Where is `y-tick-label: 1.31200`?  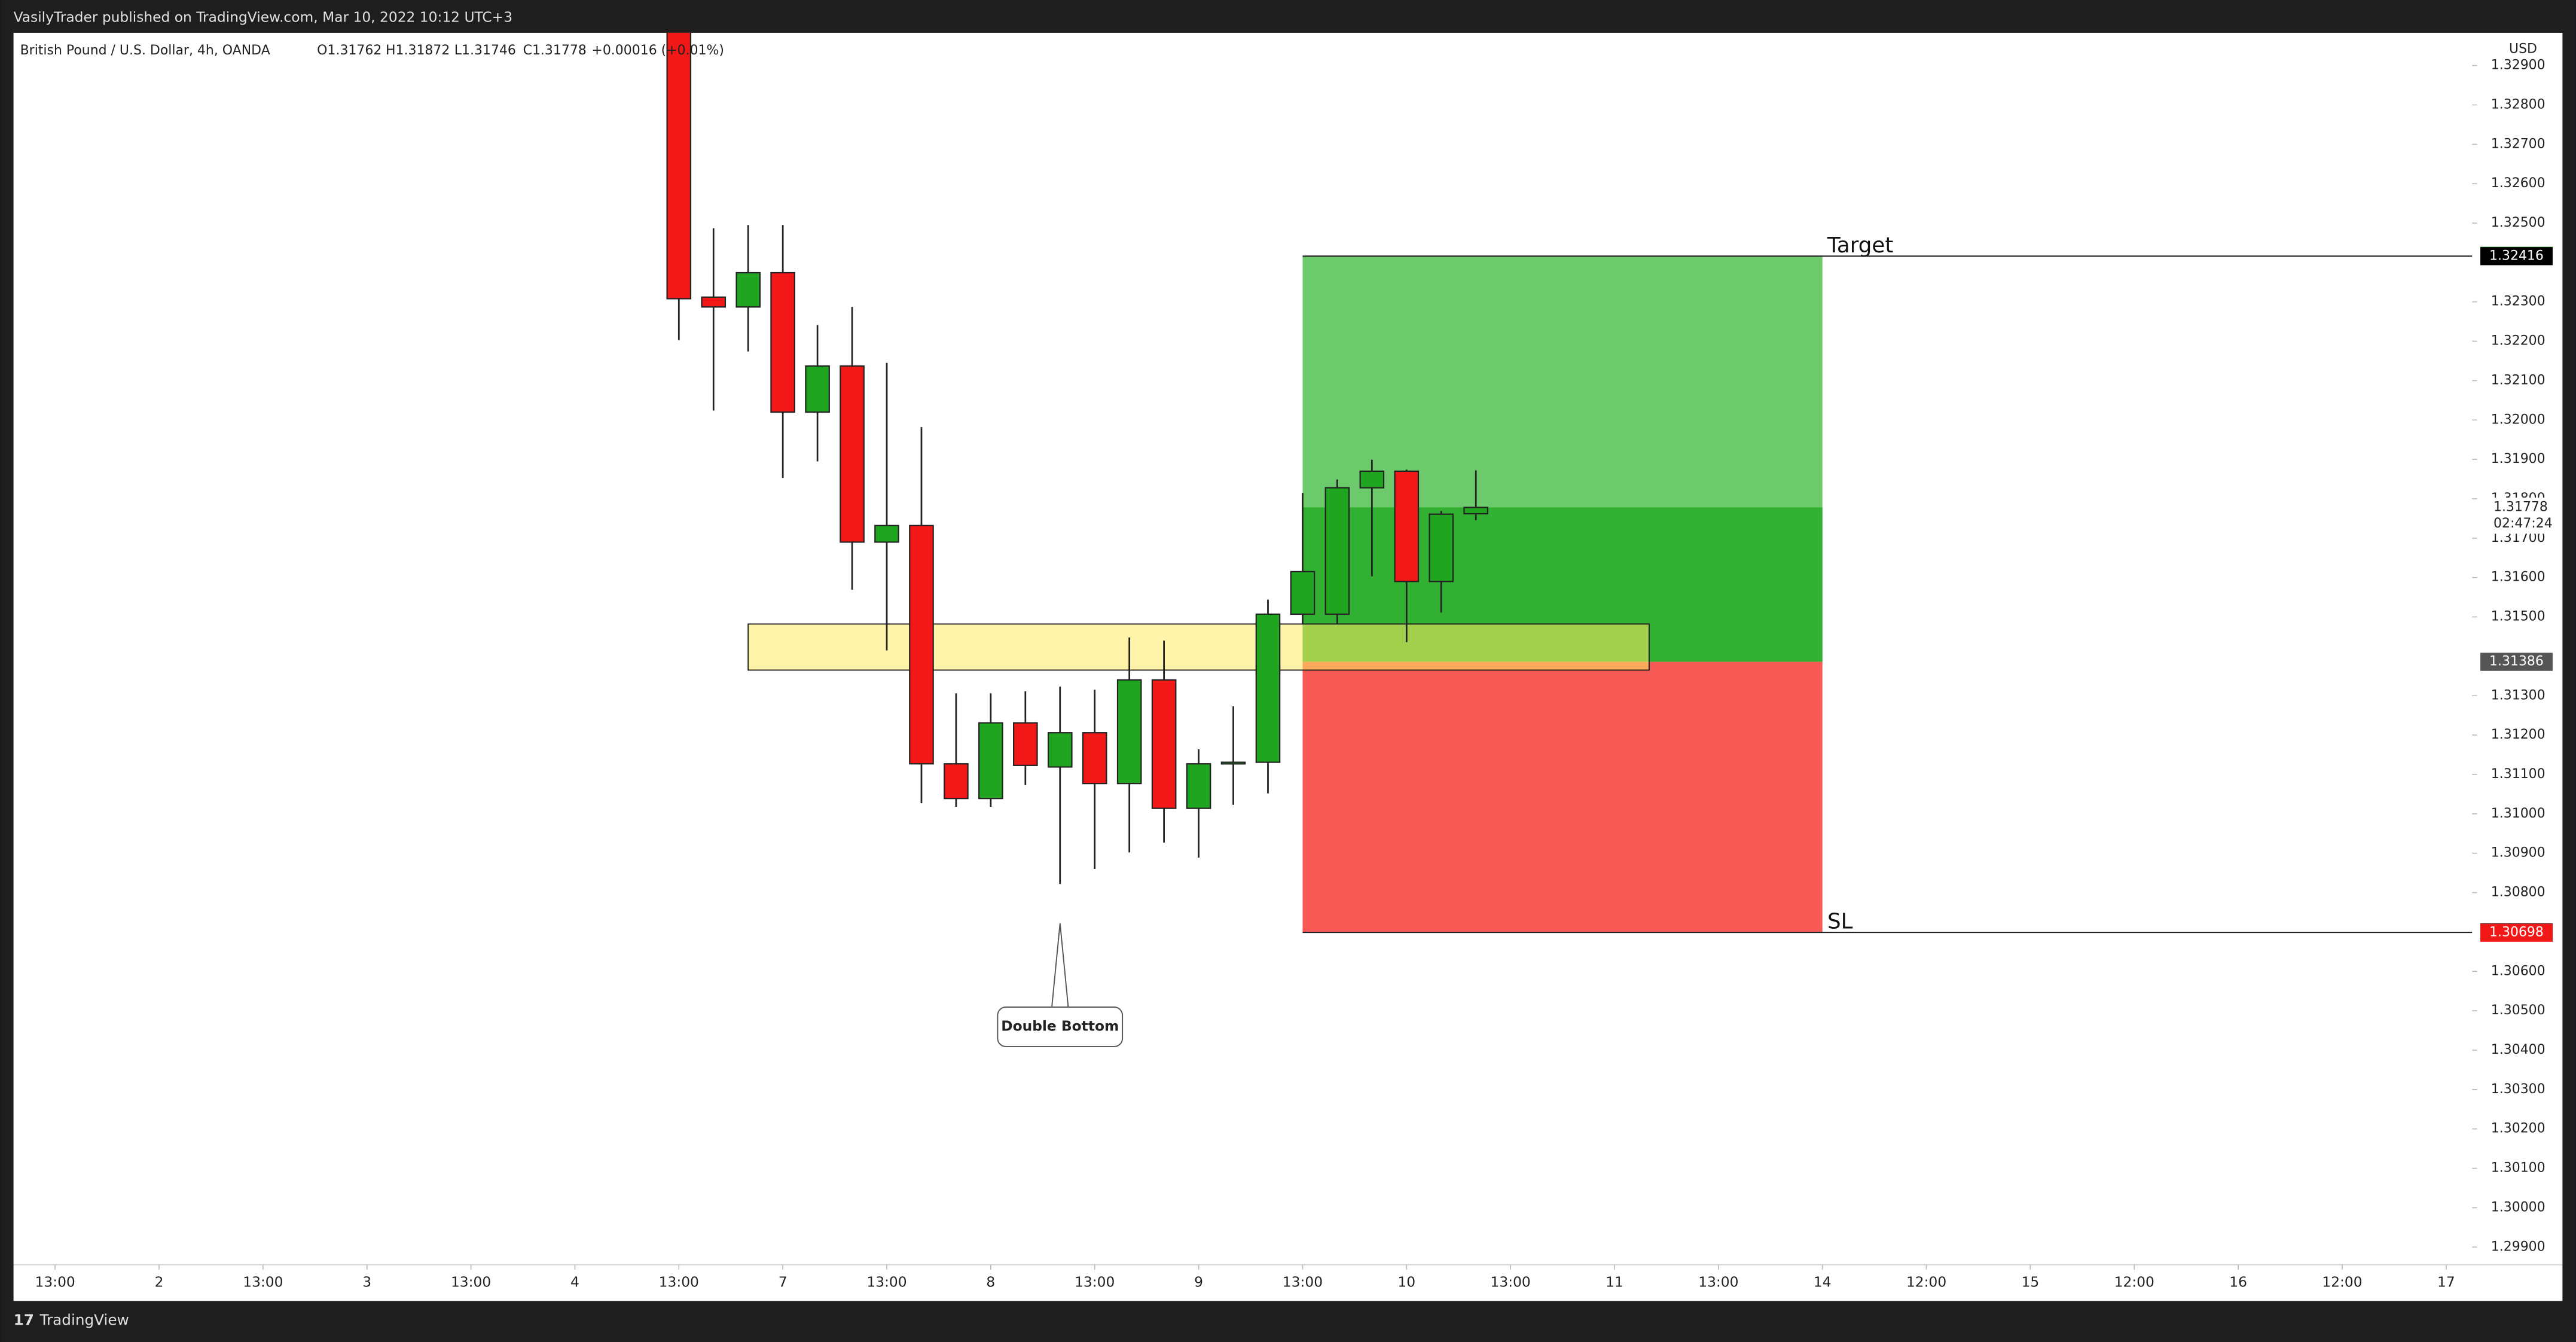
y-tick-label: 1.31200 is located at coordinates (2518, 735).